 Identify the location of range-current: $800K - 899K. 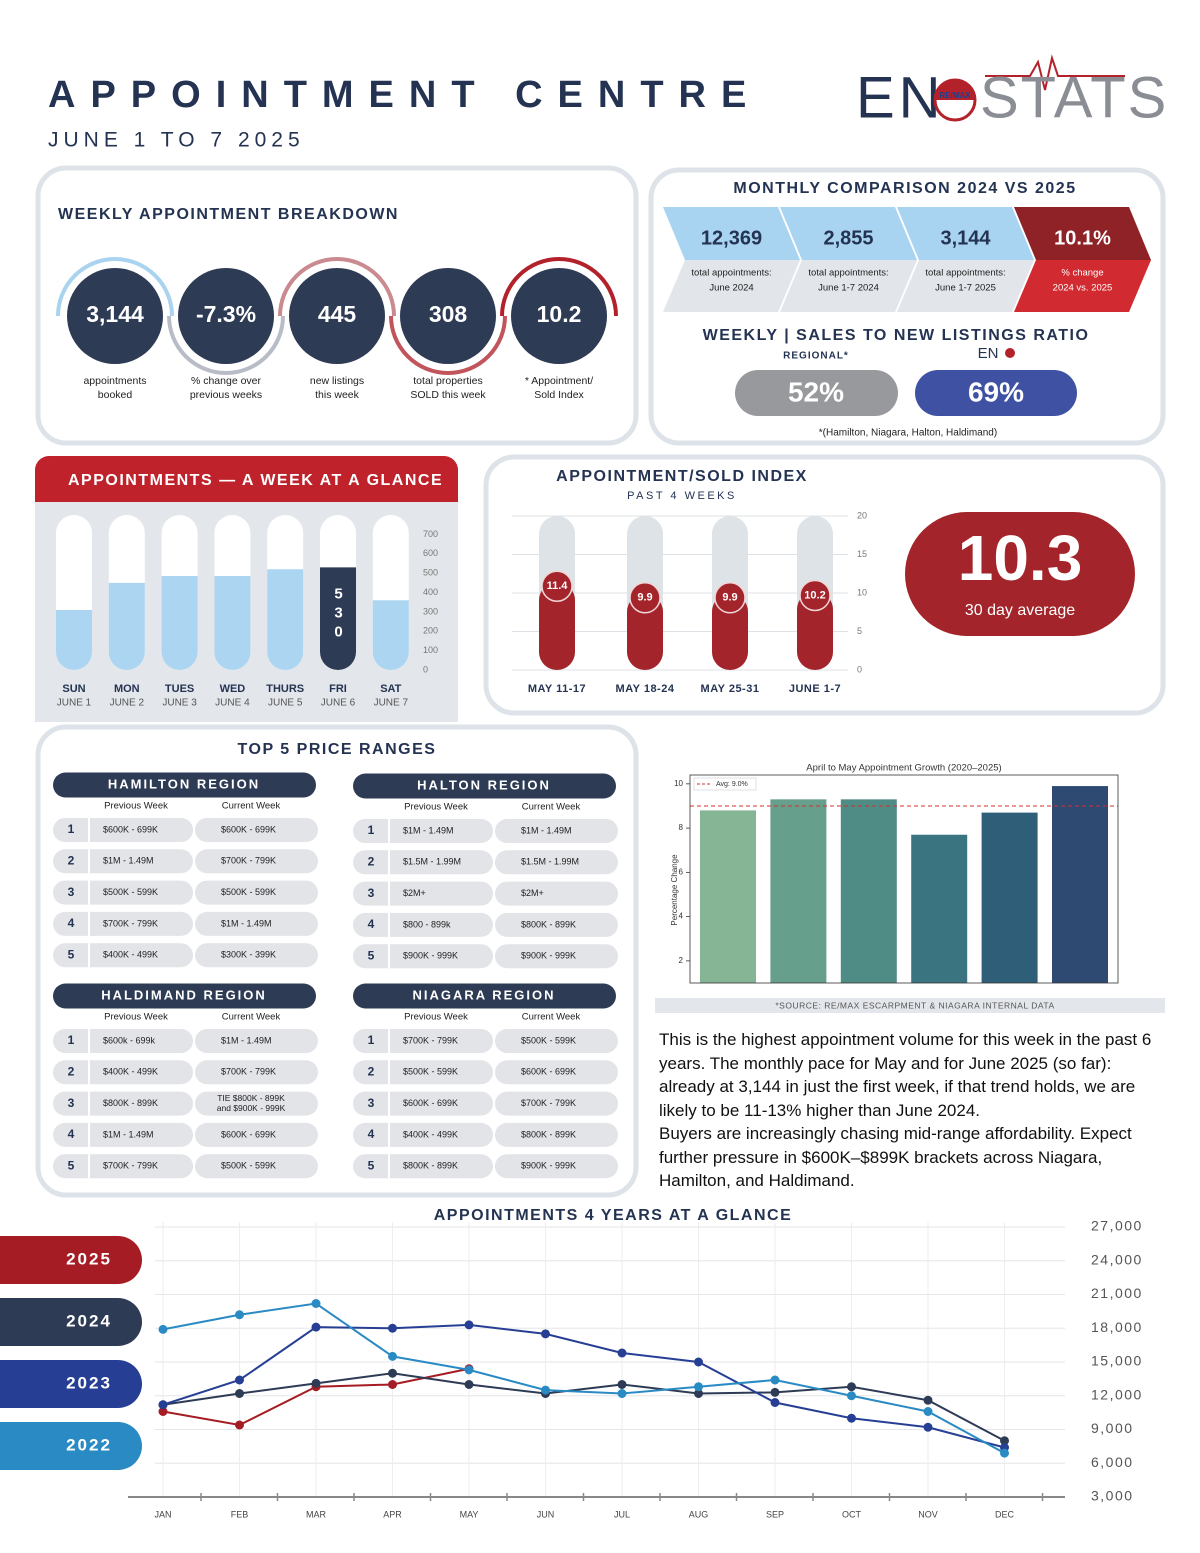
(548, 924).